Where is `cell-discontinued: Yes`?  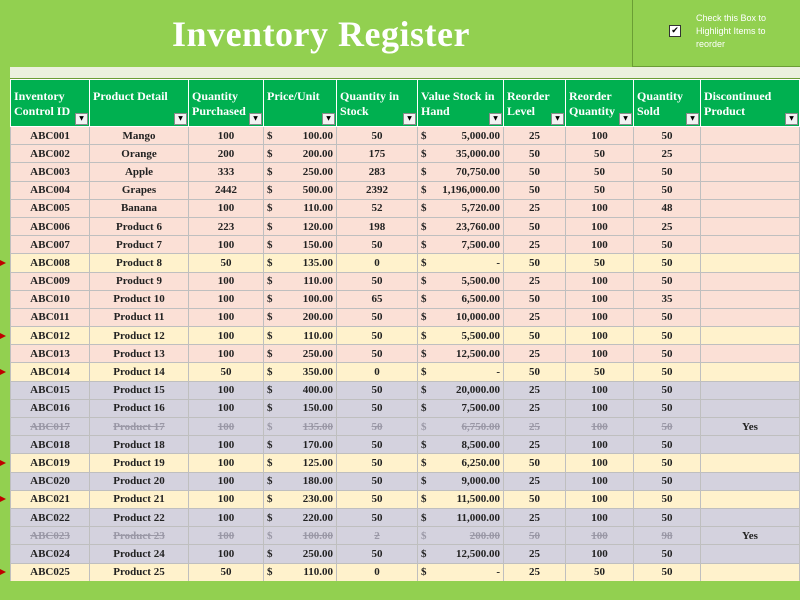 cell-discontinued: Yes is located at coordinates (750, 426).